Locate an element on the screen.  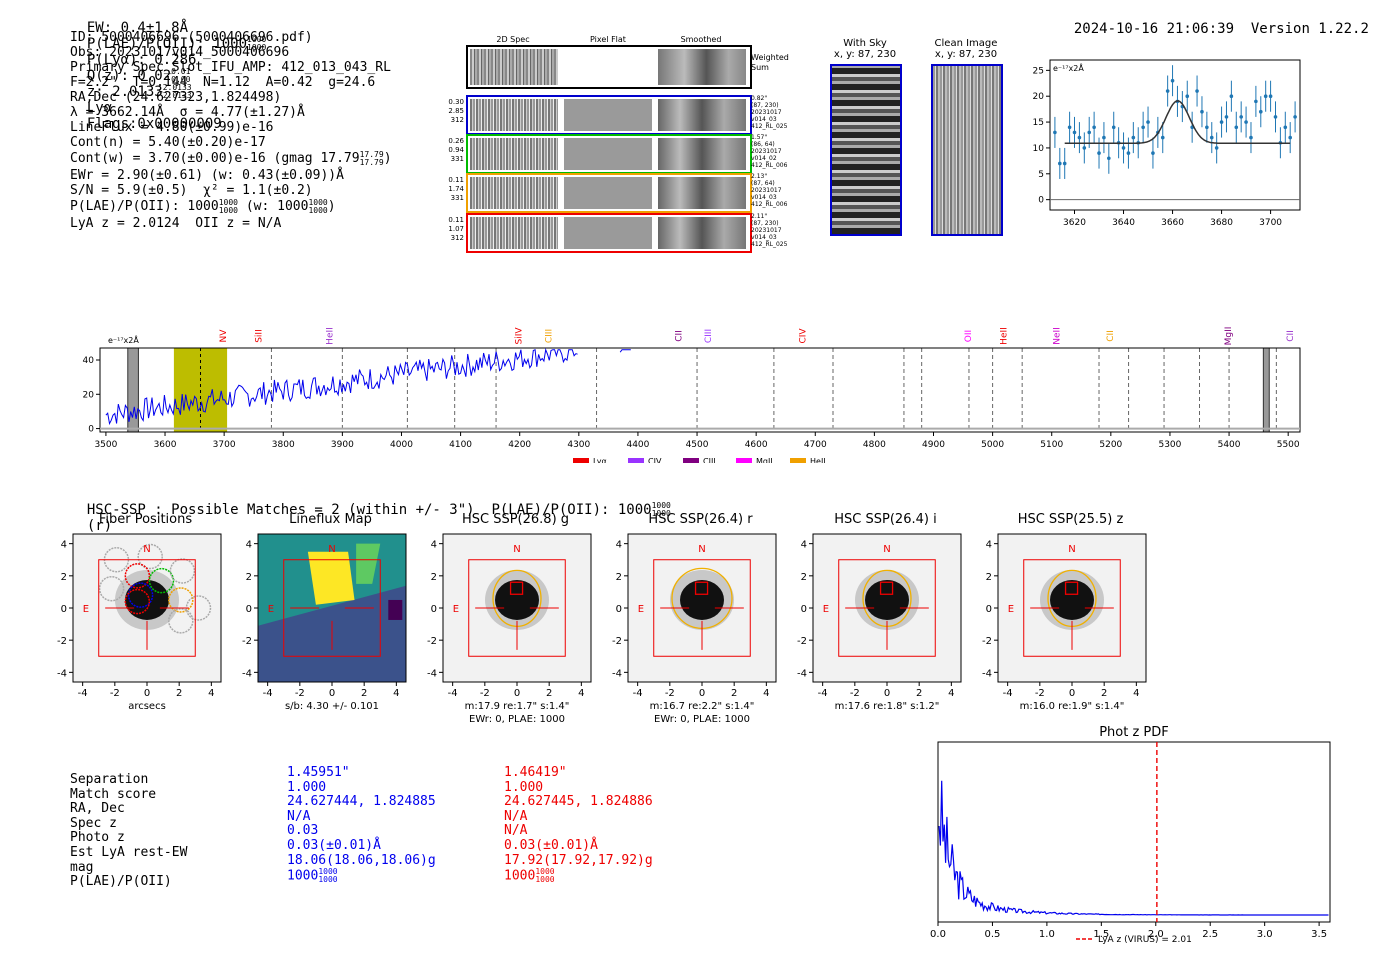
weighted-2d is located at coordinates (514, 67).